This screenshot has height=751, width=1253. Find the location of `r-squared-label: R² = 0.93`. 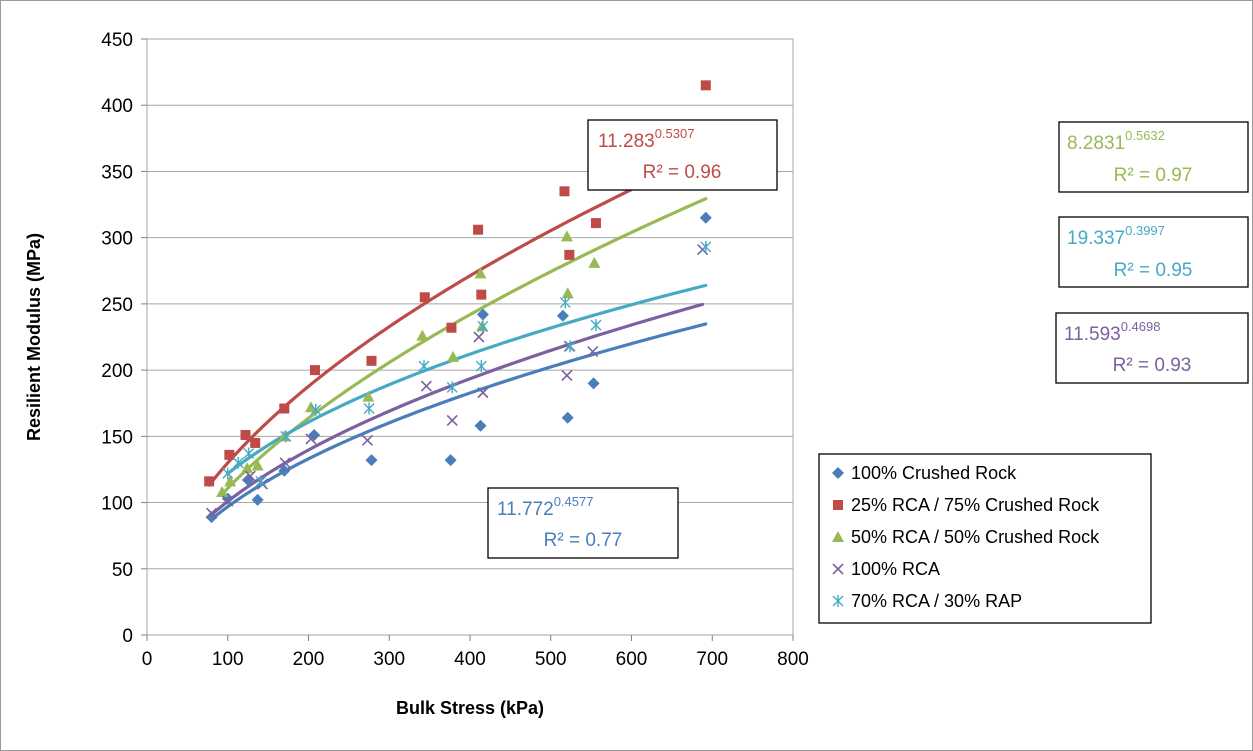

r-squared-label: R² = 0.93 is located at coordinates (1152, 365).